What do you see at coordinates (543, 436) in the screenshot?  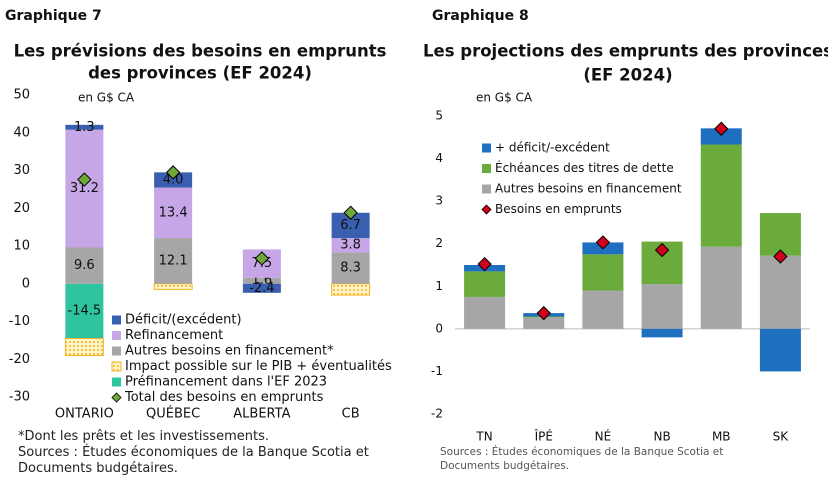 I see `x-tick-label: ÎPÉ` at bounding box center [543, 436].